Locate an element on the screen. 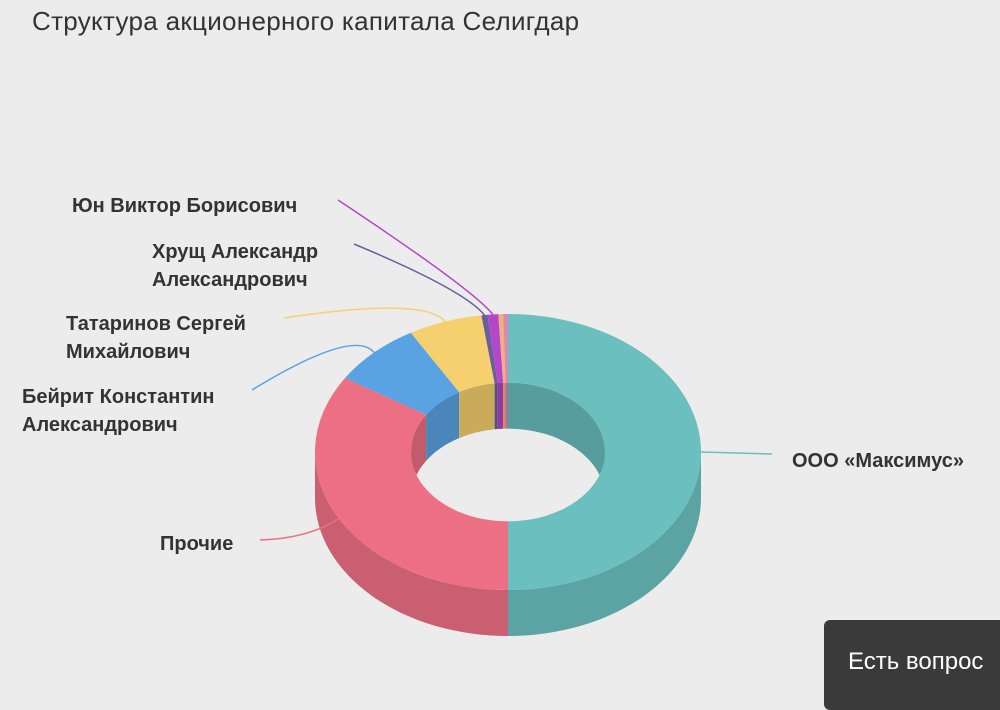 Image resolution: width=1000 pixels, height=710 pixels. slice-label-3-line-2: Александрович is located at coordinates (100, 425).